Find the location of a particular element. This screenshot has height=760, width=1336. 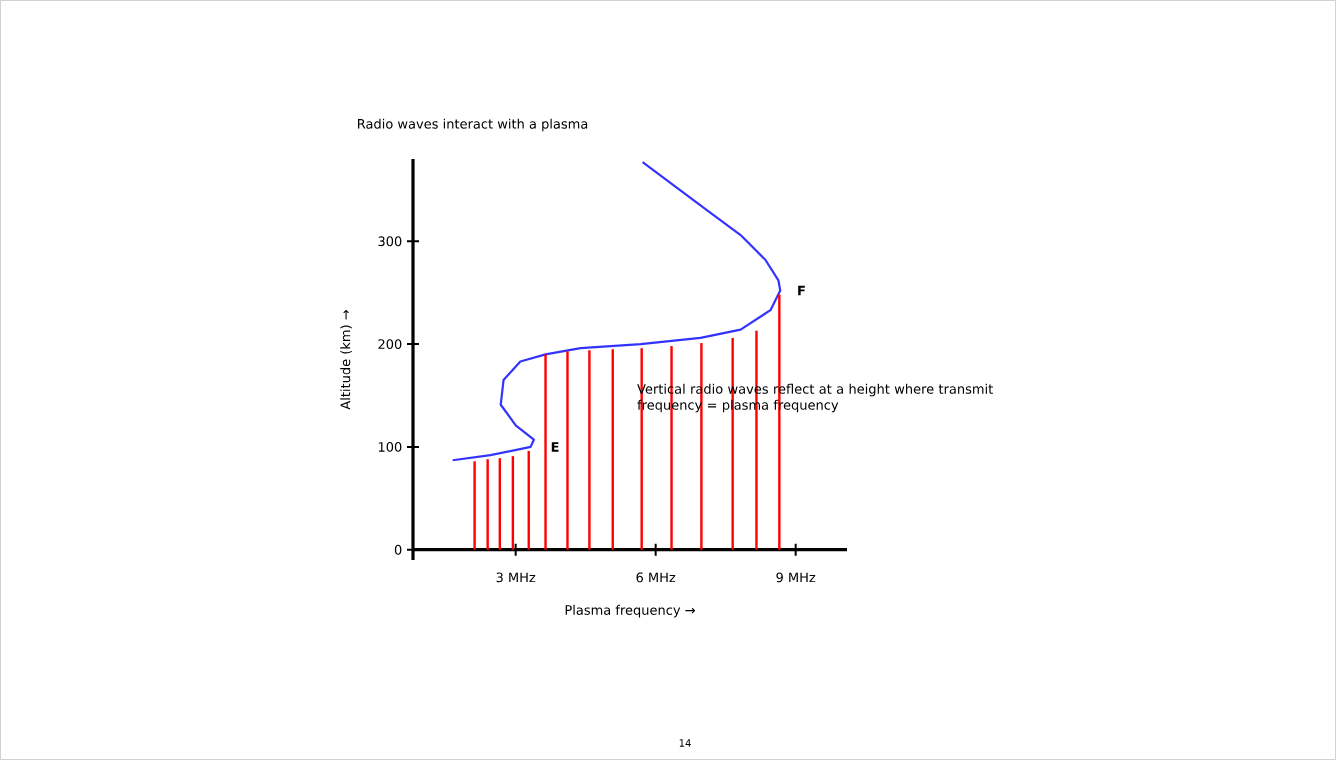

annotation: E is located at coordinates (555, 447).